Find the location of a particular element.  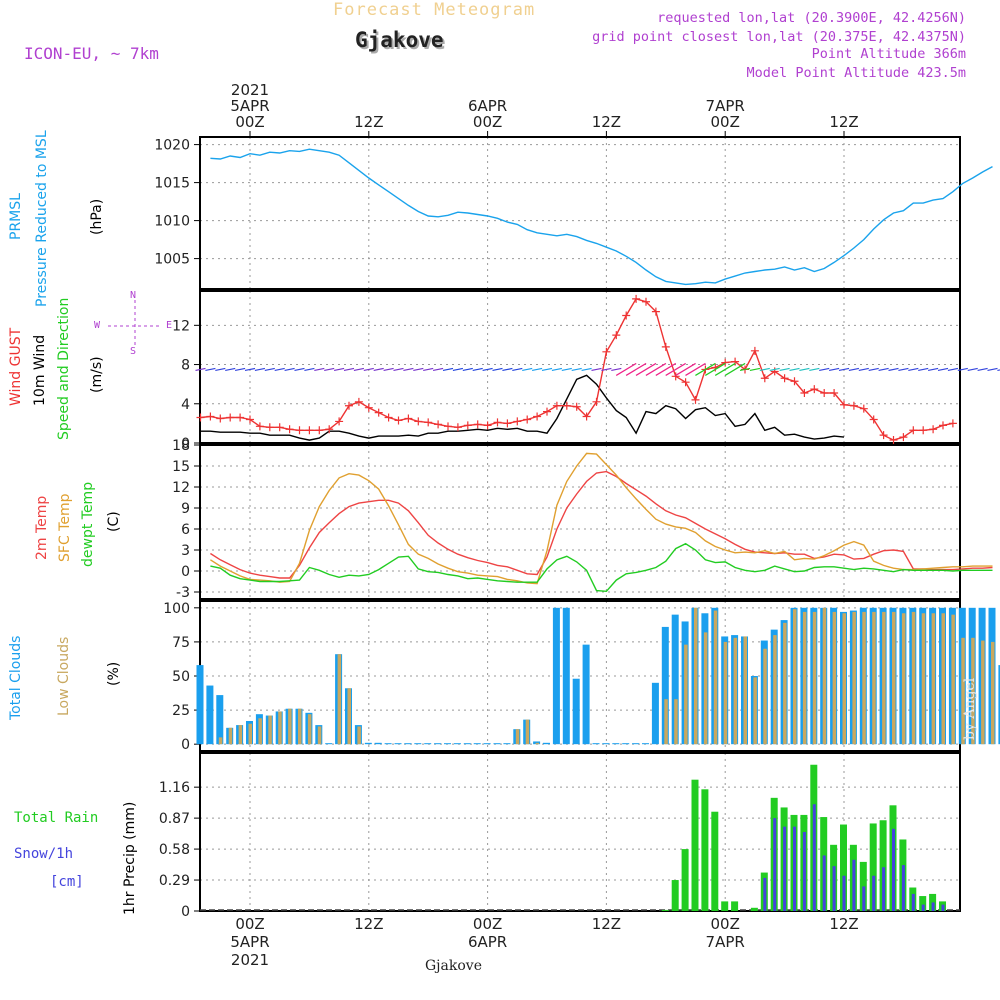

y-tick-label: 1015 is located at coordinates (172, 184).